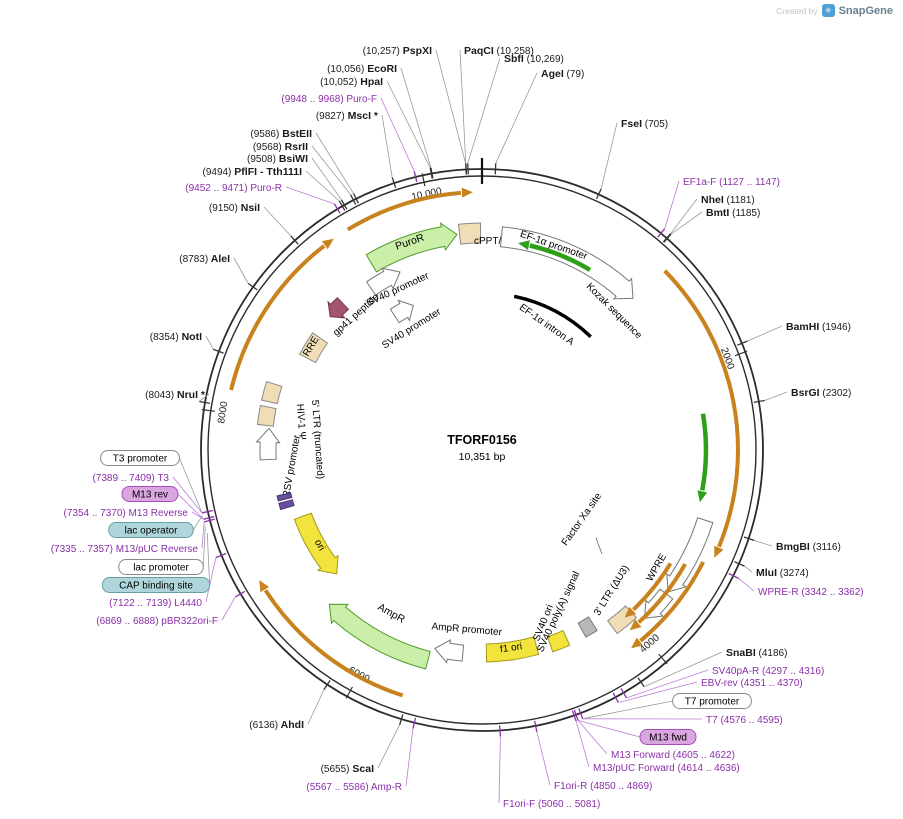  I want to click on site-m13-puc-reverse: (7335 .. 7357) M13/pUC Reverse, so click(133, 536).